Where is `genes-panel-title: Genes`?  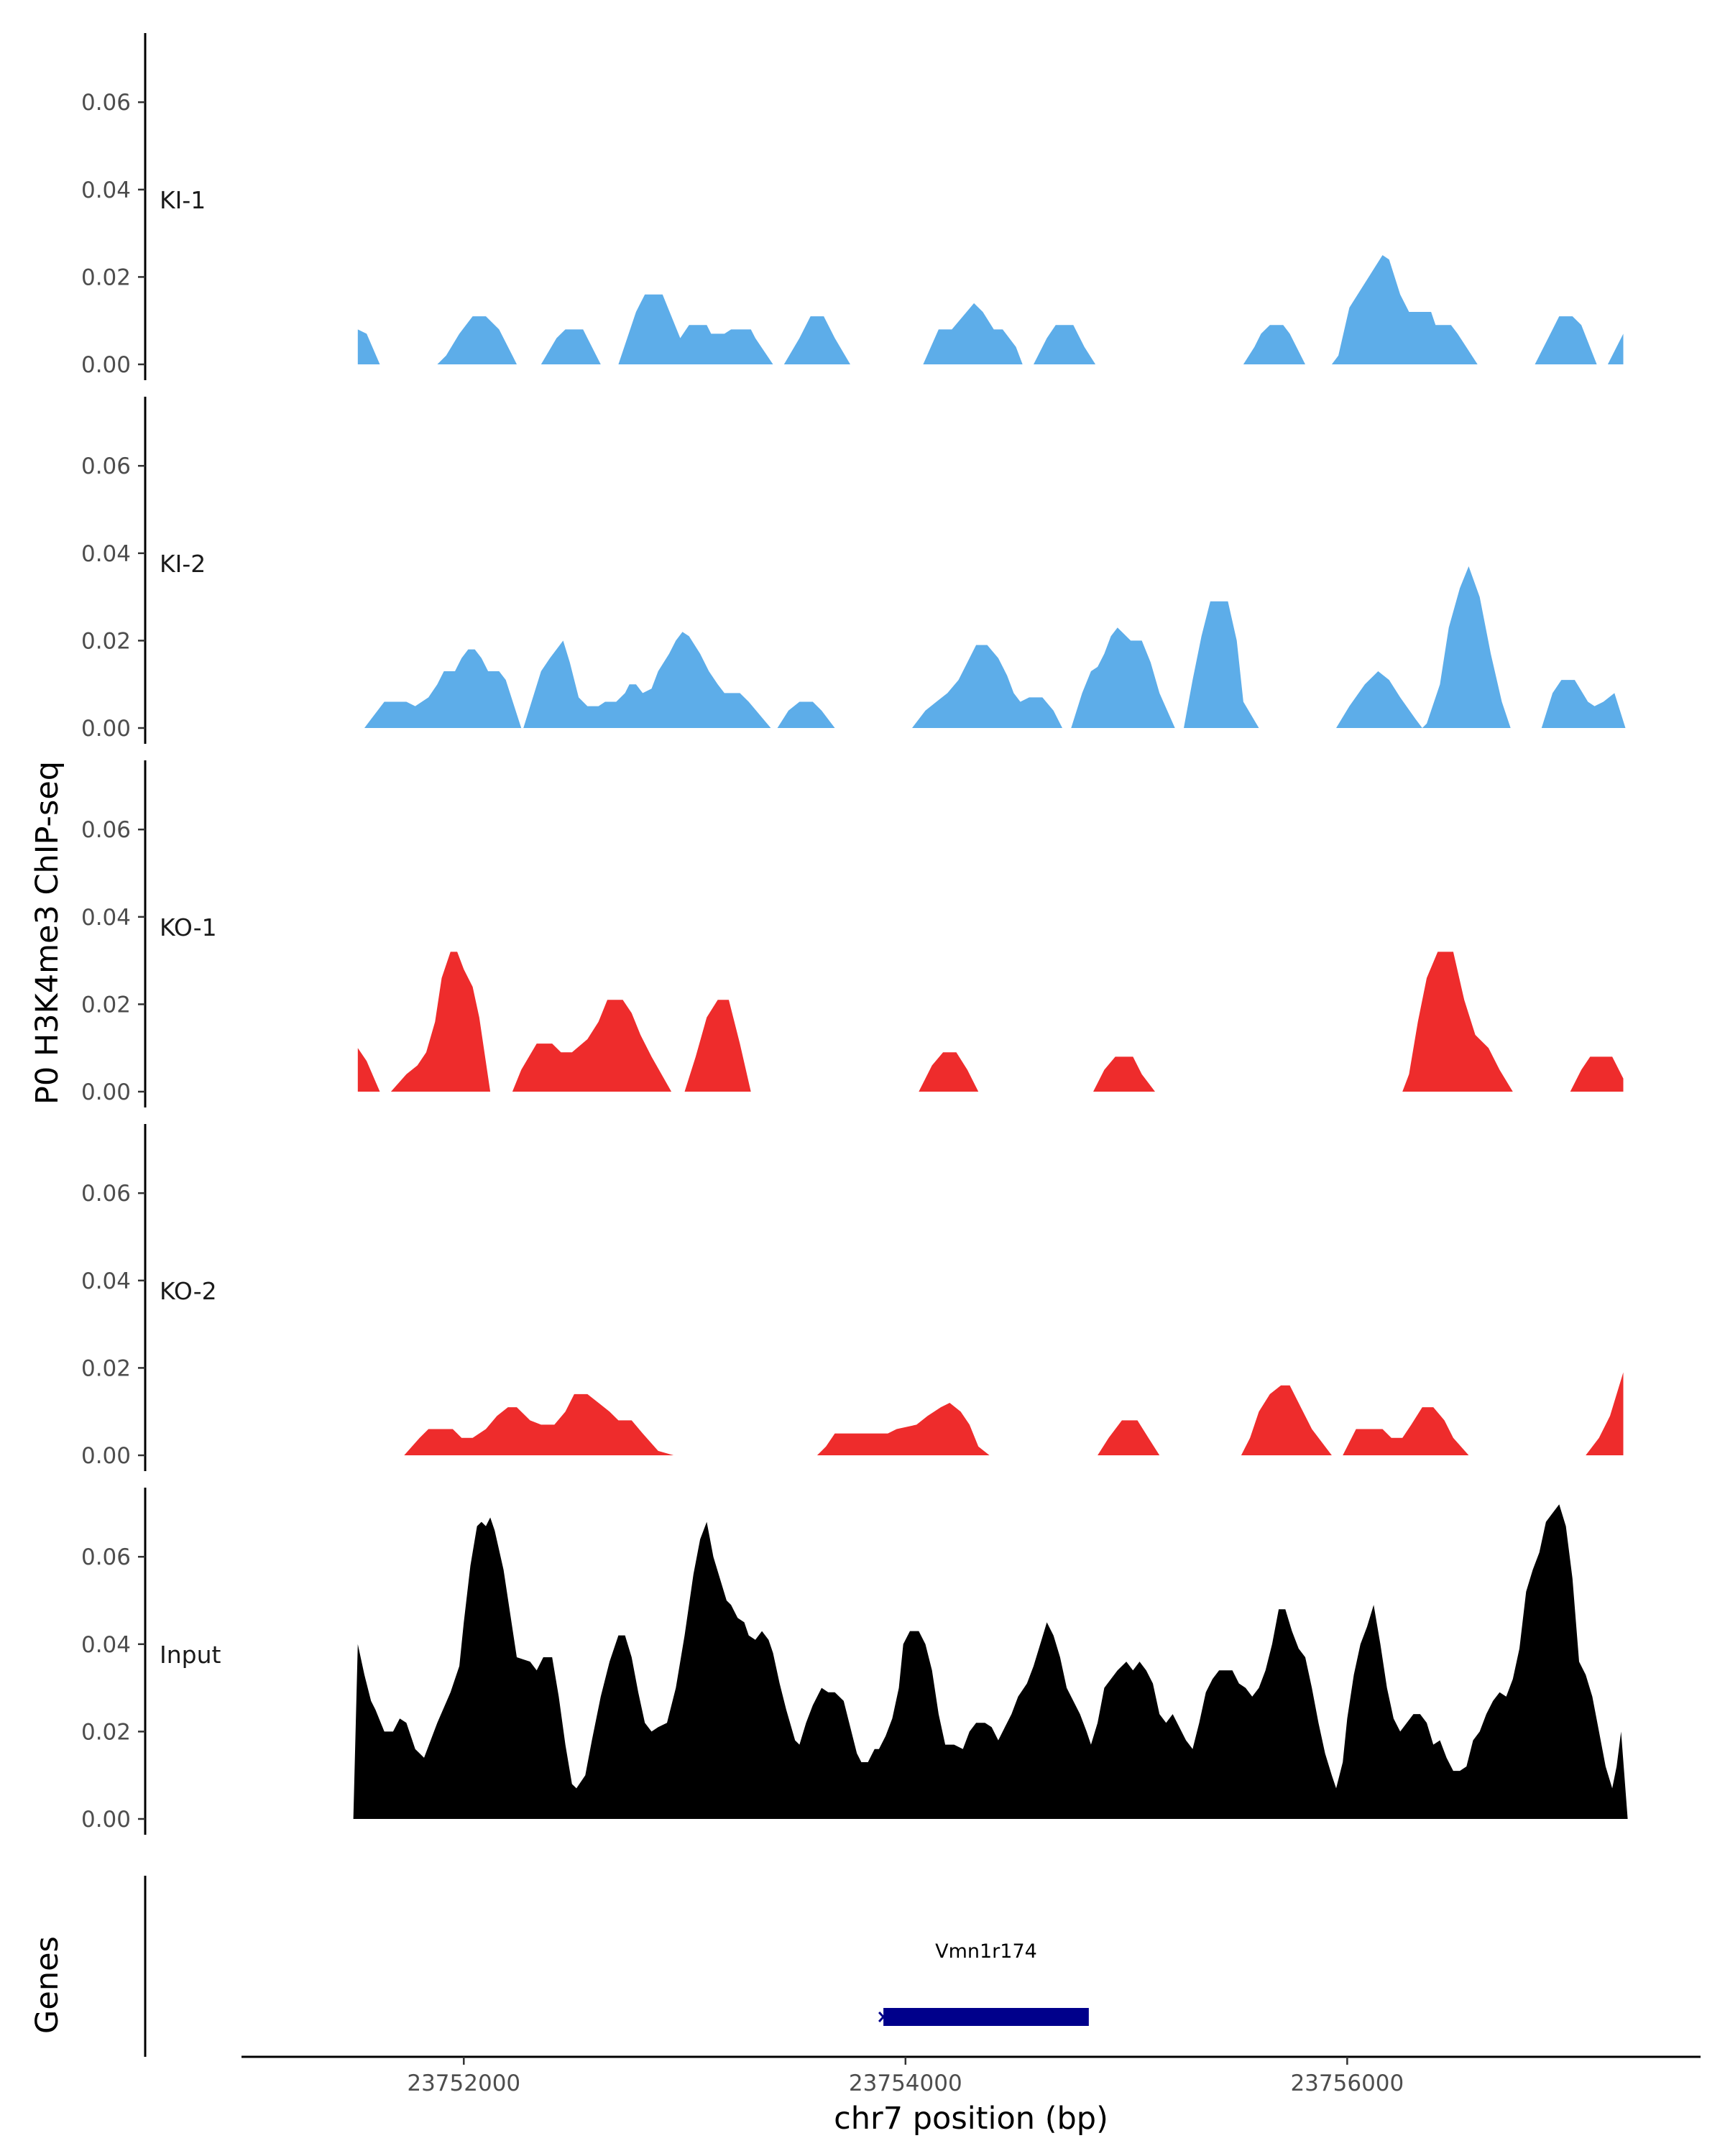
genes-panel-title: Genes is located at coordinates (47, 1985).